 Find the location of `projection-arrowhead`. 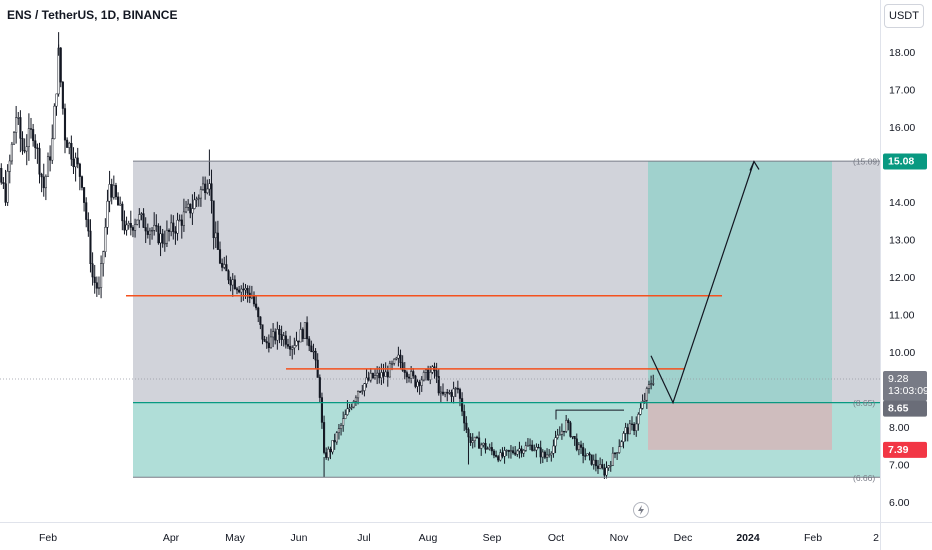

projection-arrowhead is located at coordinates (754, 165).